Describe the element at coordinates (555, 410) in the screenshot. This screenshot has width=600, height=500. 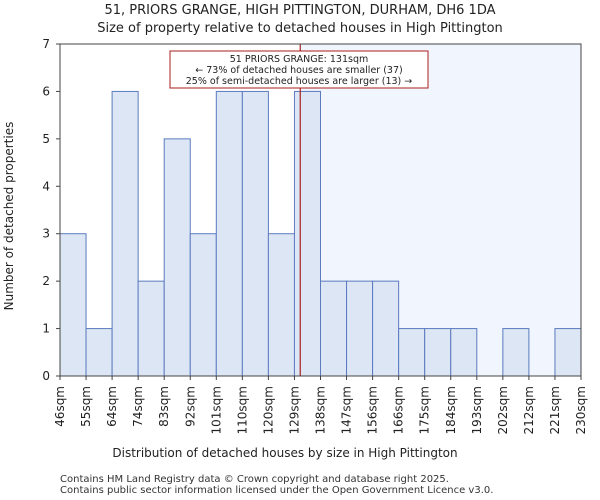
I see `x-tick-label: 221sqm` at that location.